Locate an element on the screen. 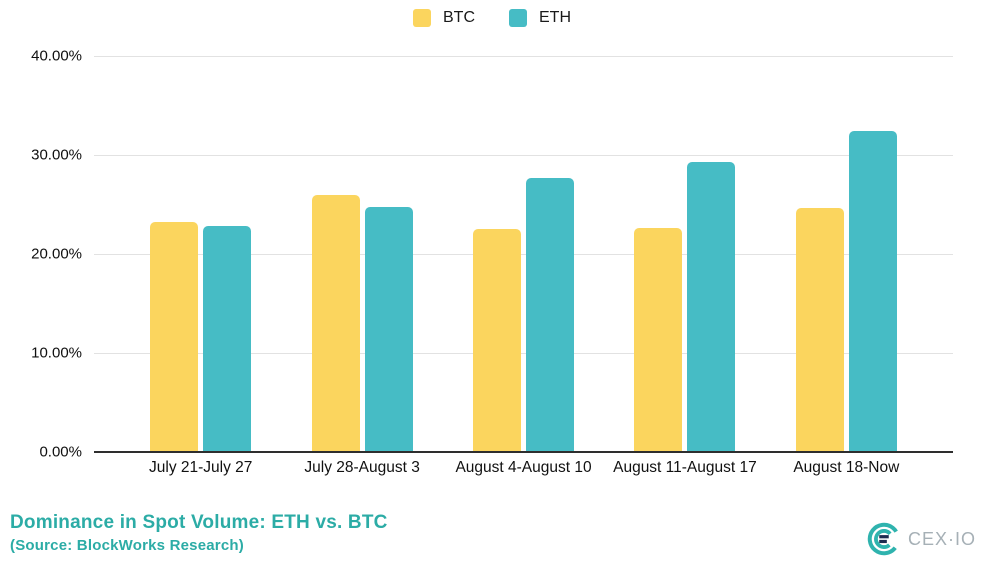  y-axis-label: 40.00% is located at coordinates (56, 56).